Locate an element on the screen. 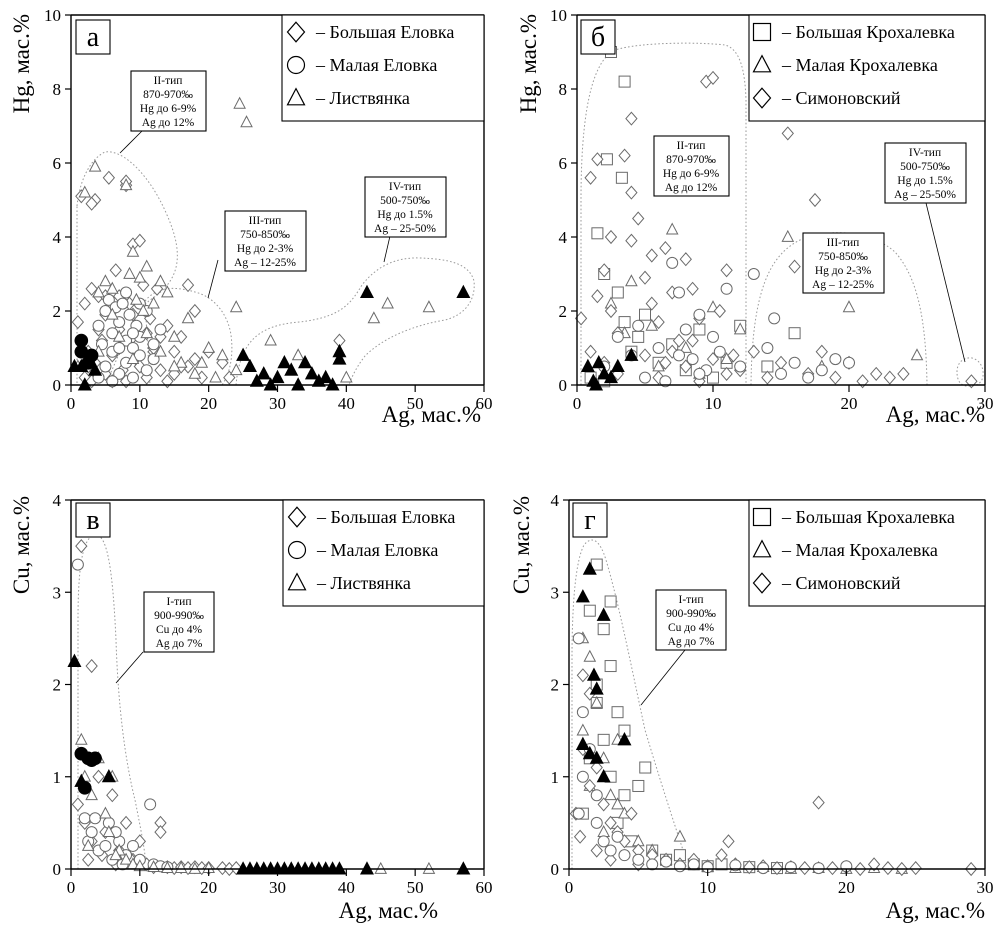 The image size is (1000, 930). panel-v-legend-box is located at coordinates (383, 553).